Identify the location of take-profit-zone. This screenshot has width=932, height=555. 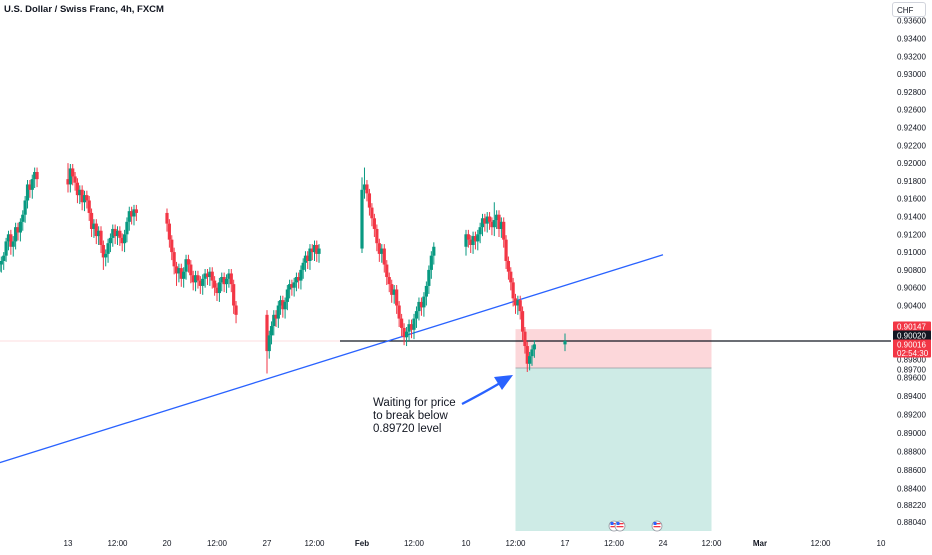
(613, 449).